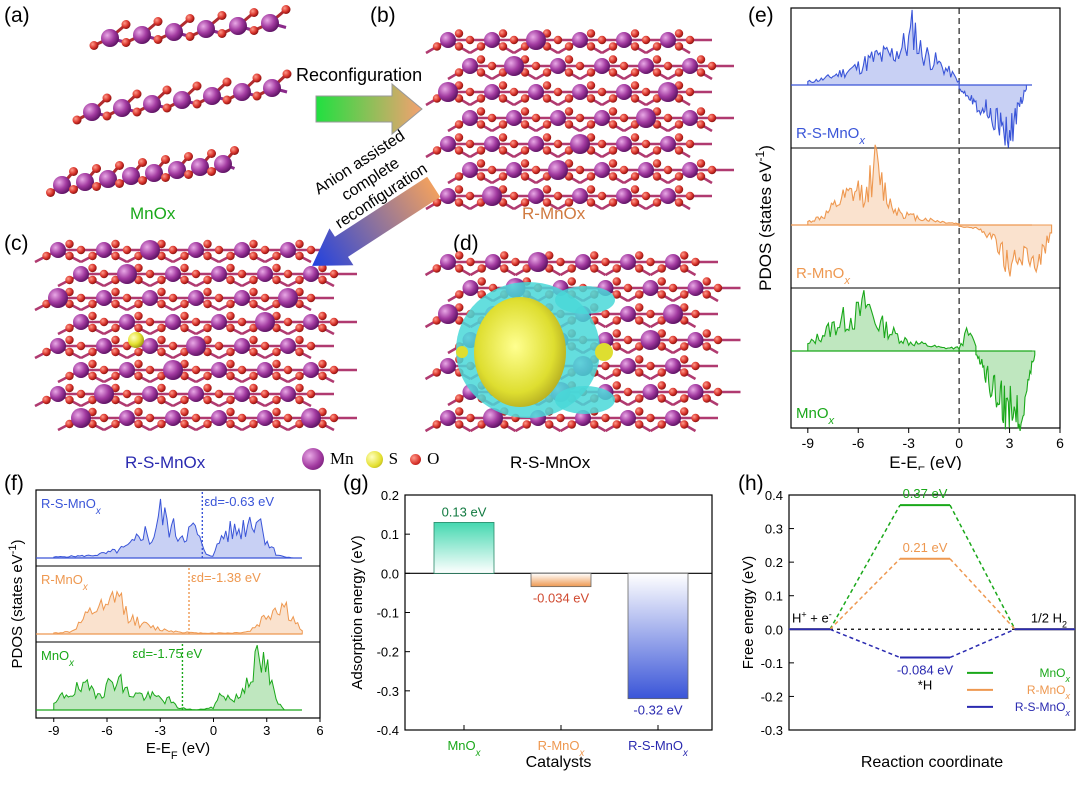  Describe the element at coordinates (992, 116) in the screenshot. I see `pdos-spin-down-r-s-mnox` at that location.